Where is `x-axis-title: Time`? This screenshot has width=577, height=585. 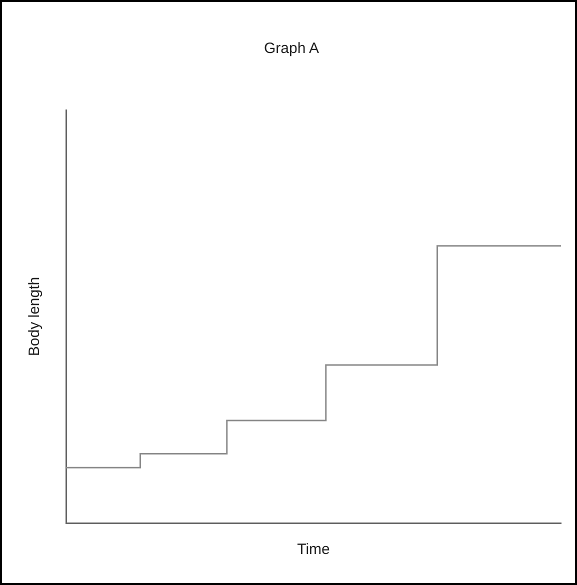
x-axis-title: Time is located at coordinates (313, 549).